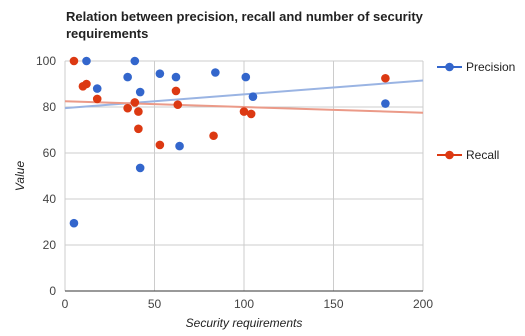 Image resolution: width=525 pixels, height=336 pixels. What do you see at coordinates (244, 96) in the screenshot?
I see `trendlines` at bounding box center [244, 96].